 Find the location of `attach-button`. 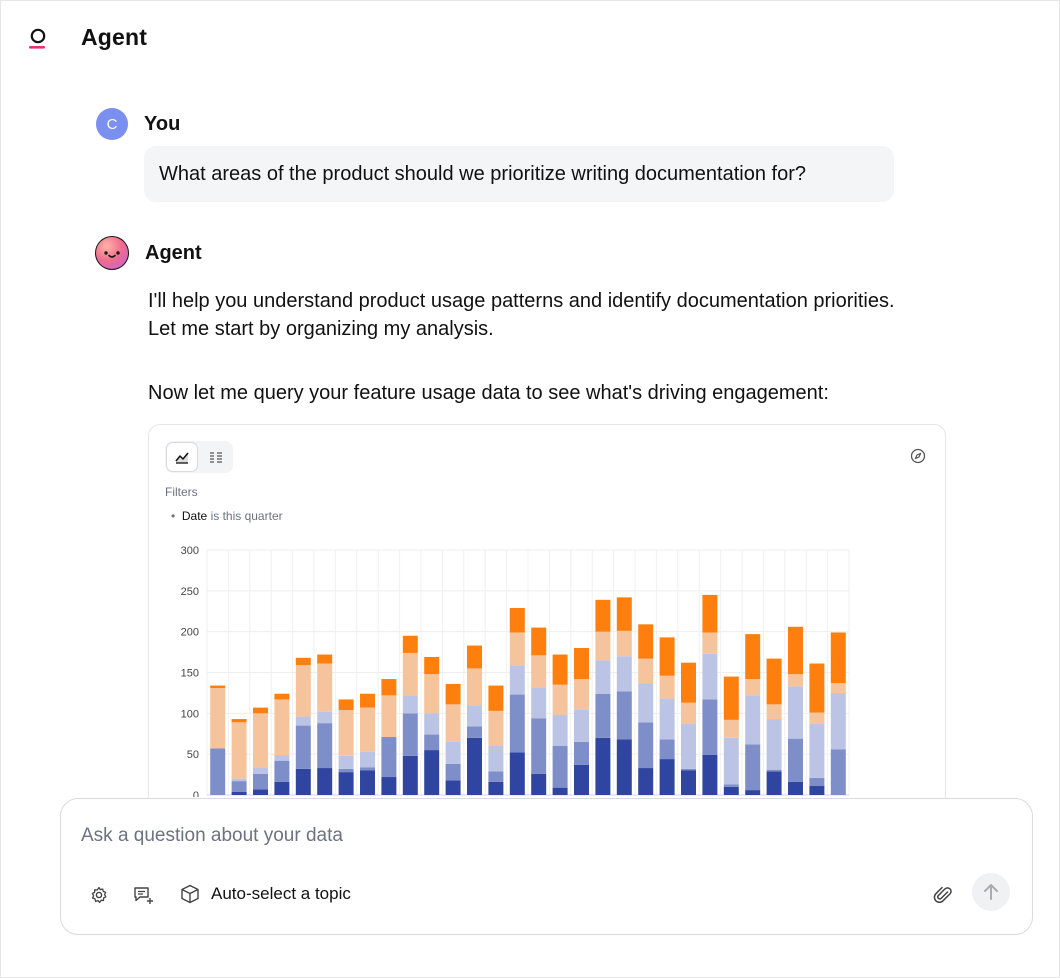

attach-button is located at coordinates (943, 895).